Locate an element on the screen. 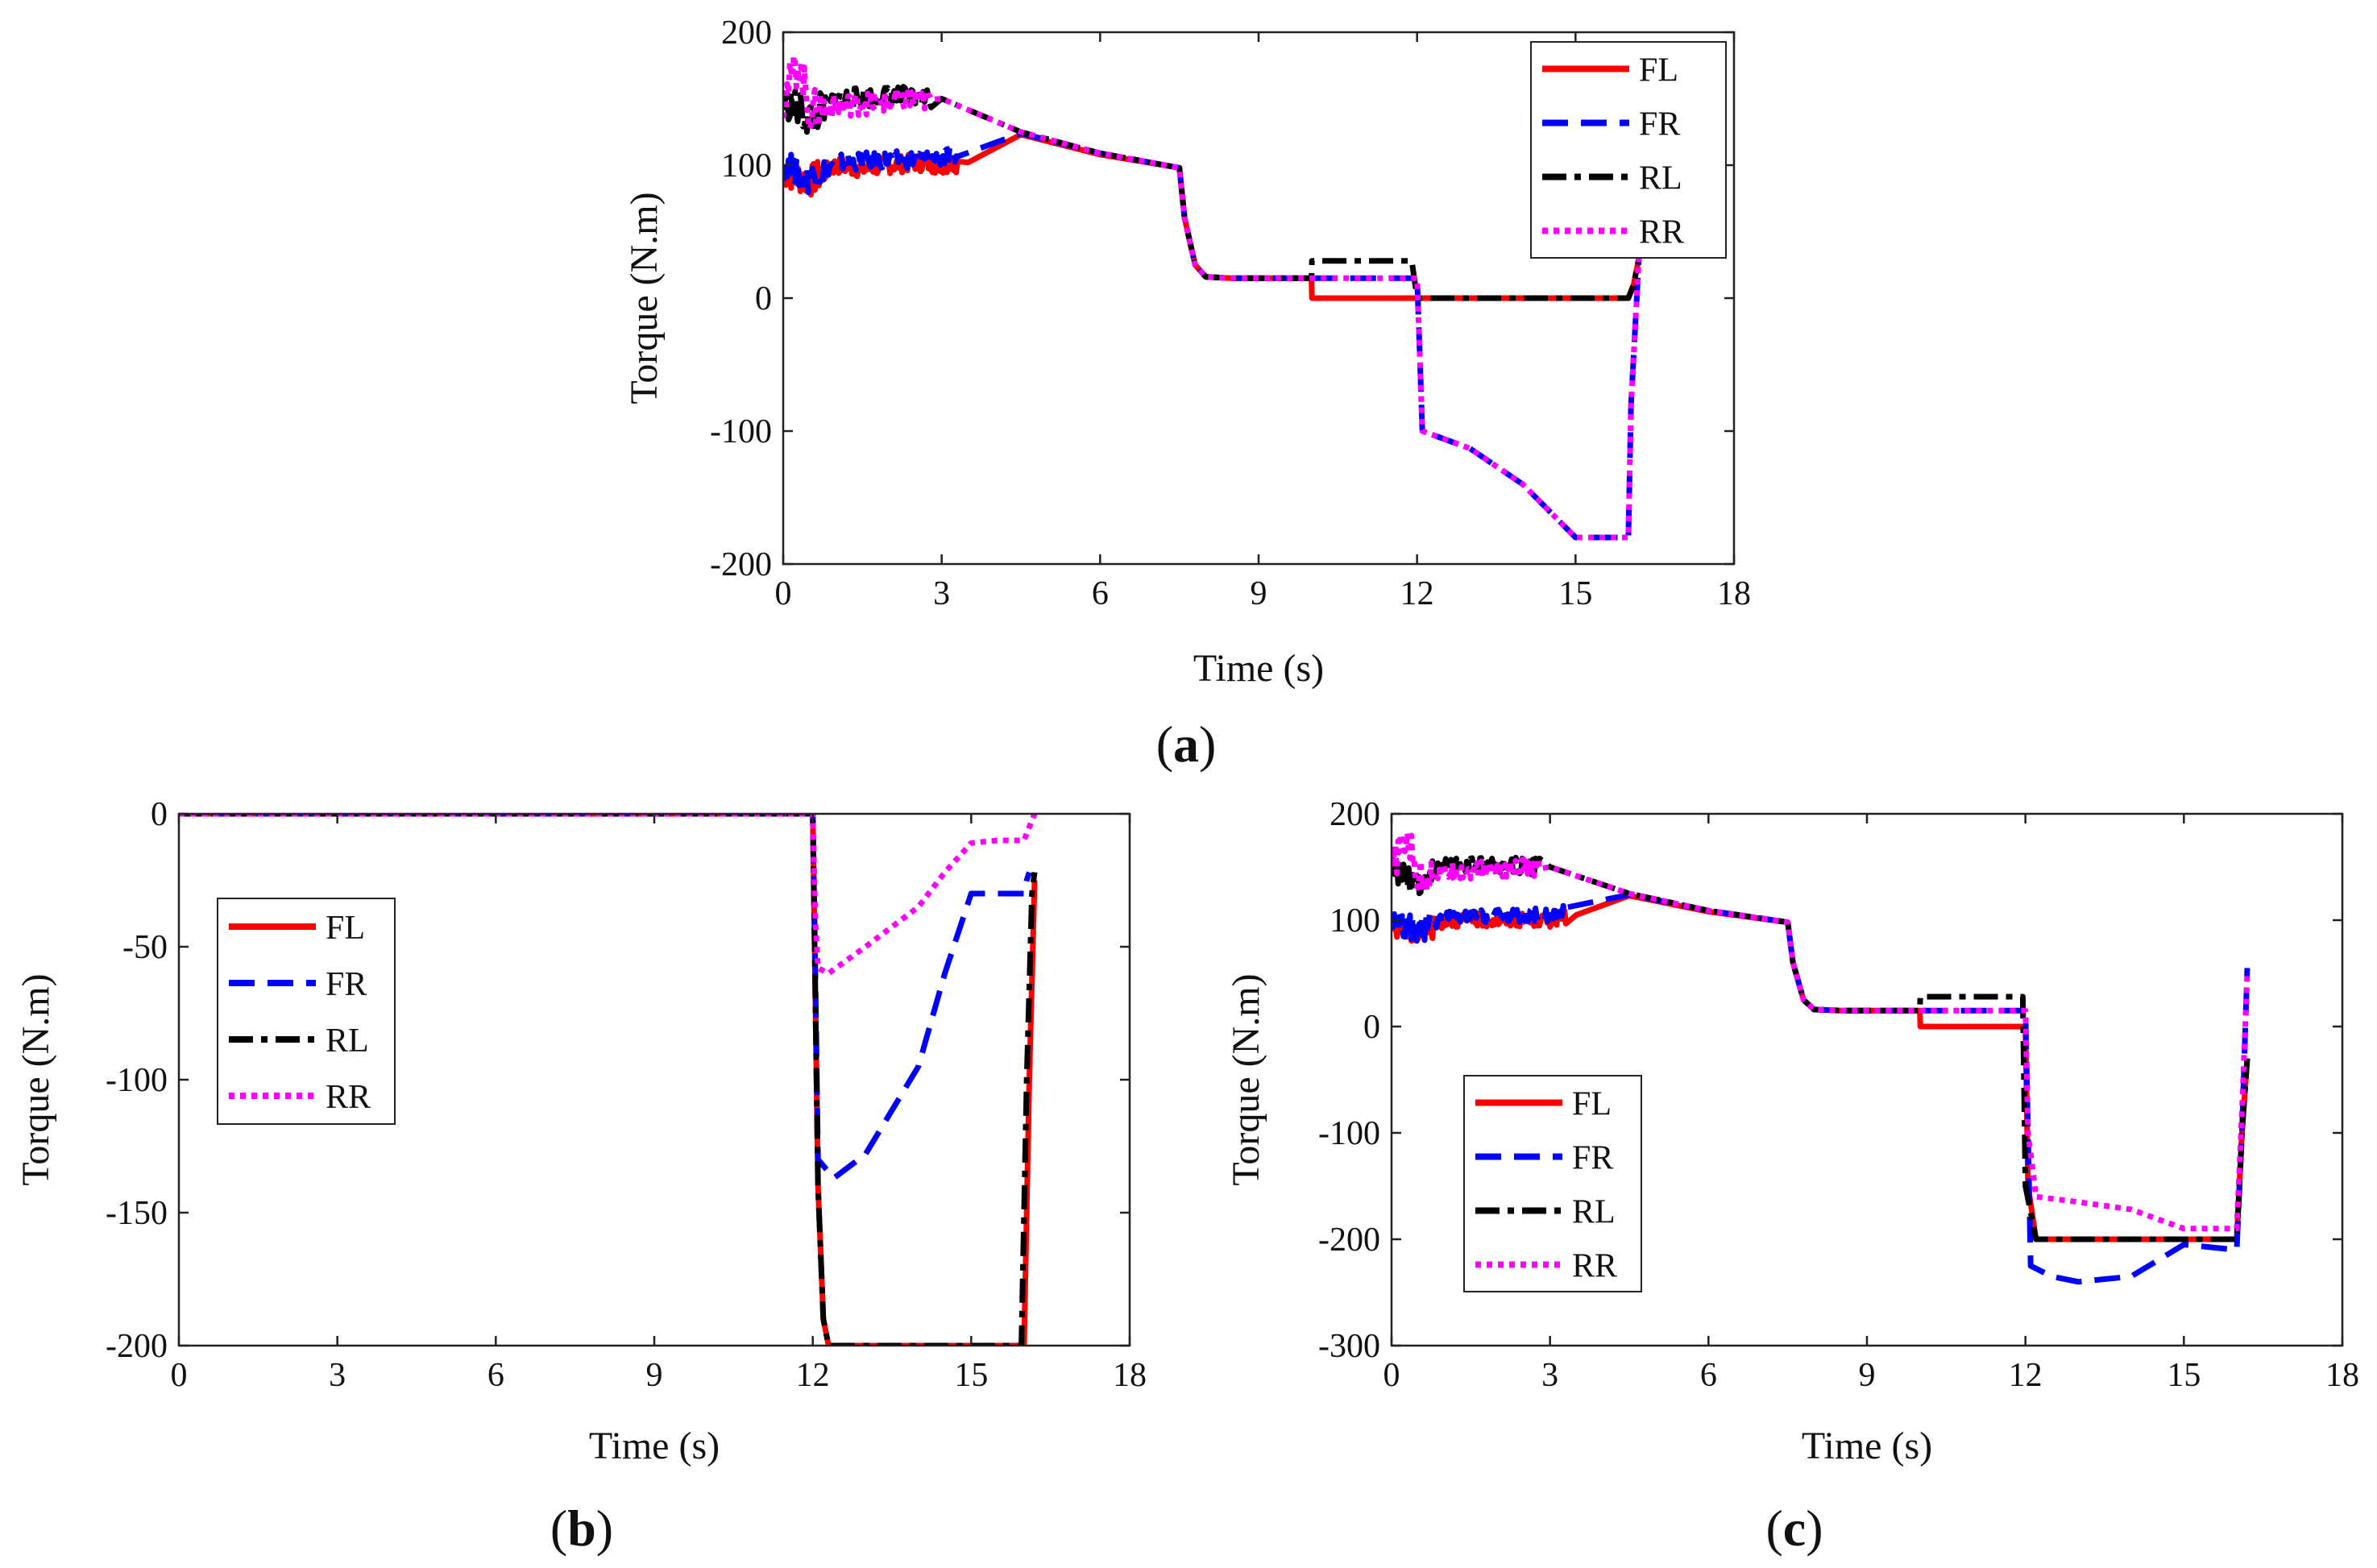 The image size is (2377, 1568). x-tick-label-a: 0 is located at coordinates (783, 593).